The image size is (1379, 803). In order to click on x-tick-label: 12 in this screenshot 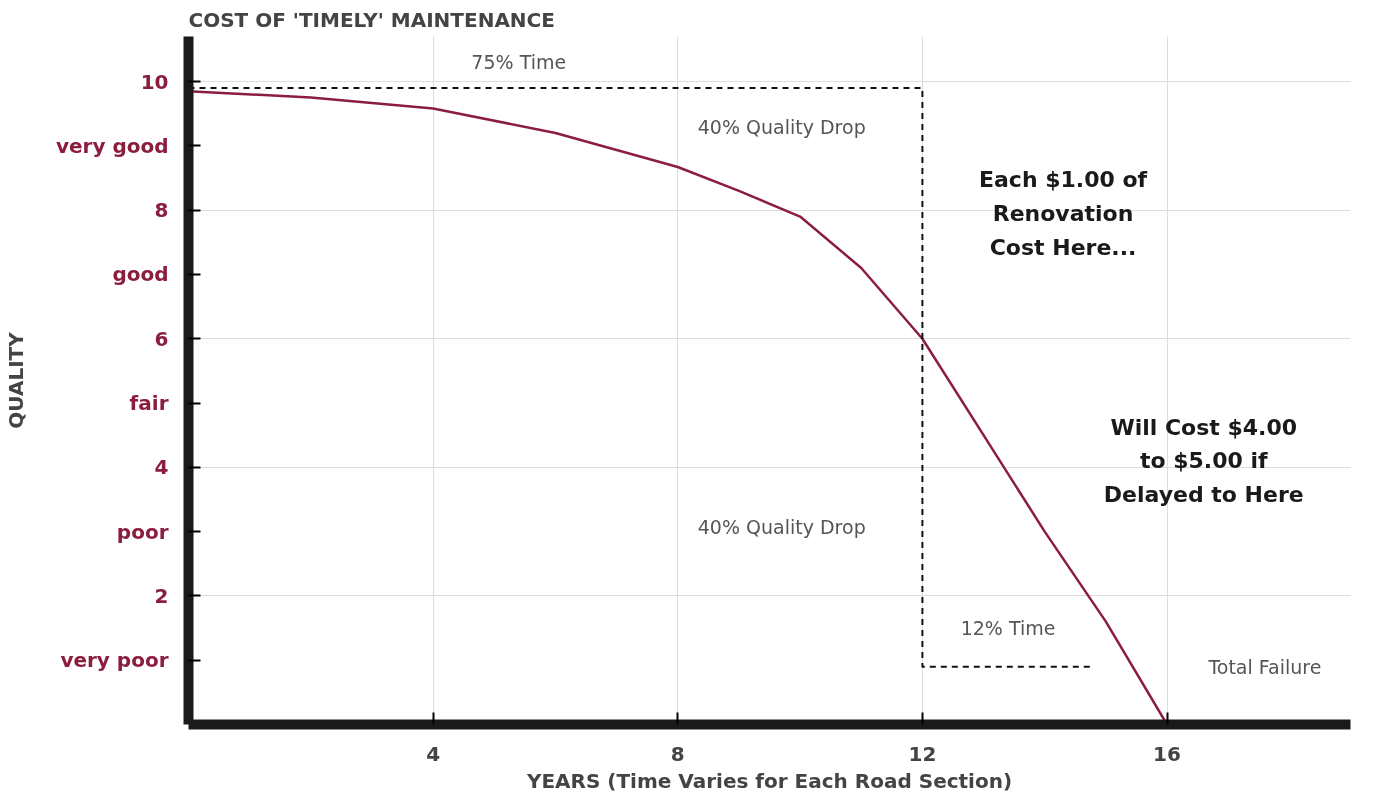, I will do `click(922, 753)`.